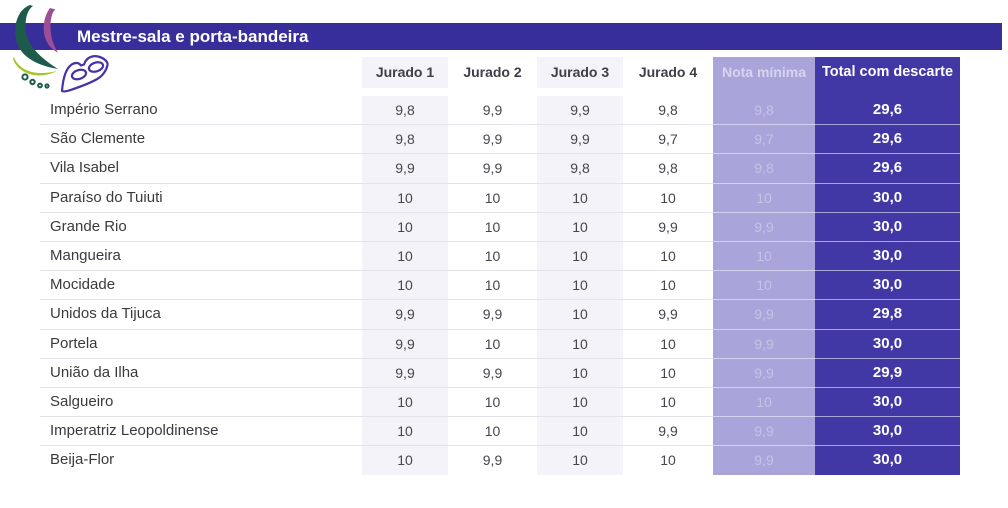  Describe the element at coordinates (193, 36) in the screenshot. I see `page-title: Mestre-sala e porta-bandeira` at that location.